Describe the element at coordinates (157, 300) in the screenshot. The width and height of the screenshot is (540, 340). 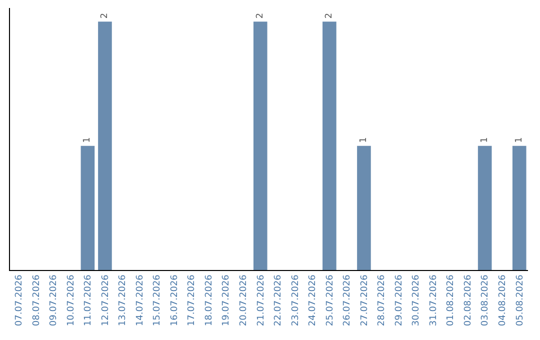
I see `x-tick-label: 15.07.2026` at that location.